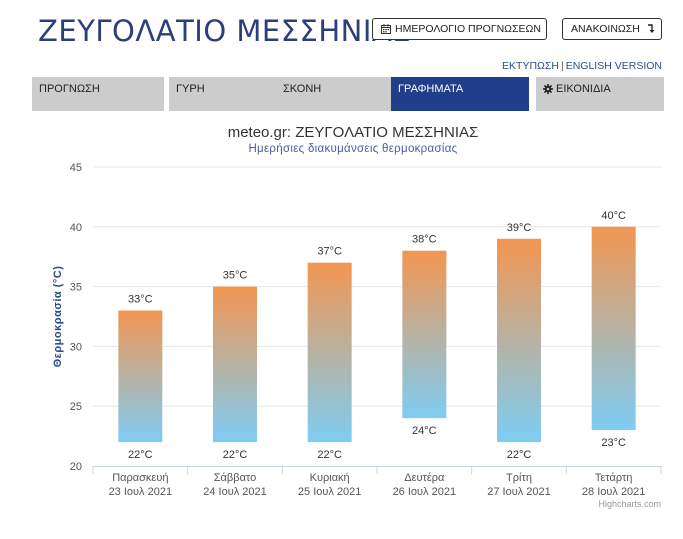  What do you see at coordinates (76, 288) in the screenshot?
I see `y-tick-label: 35` at bounding box center [76, 288].